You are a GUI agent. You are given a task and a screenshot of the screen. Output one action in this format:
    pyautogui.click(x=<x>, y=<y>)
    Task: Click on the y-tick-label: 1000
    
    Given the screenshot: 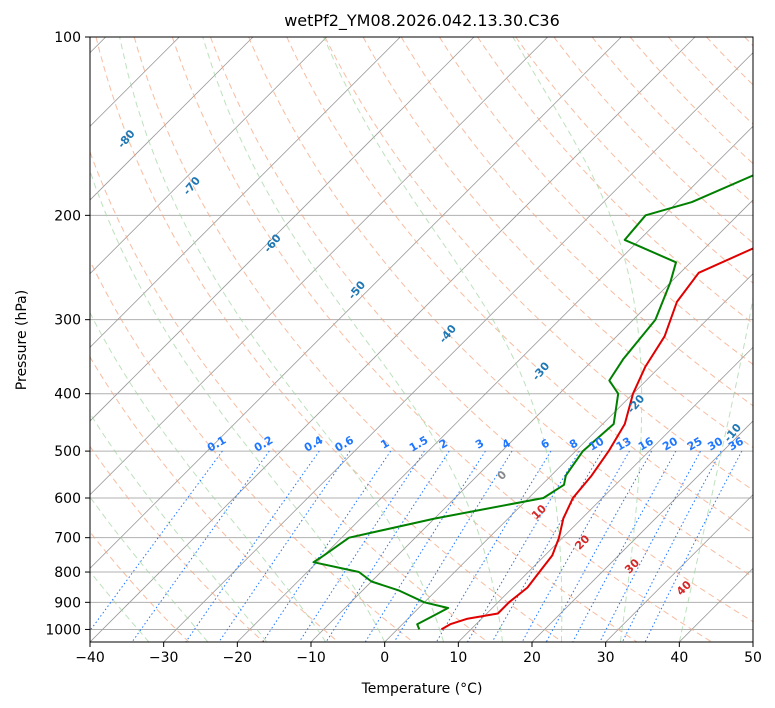 What is the action you would take?
    pyautogui.click(x=63, y=630)
    